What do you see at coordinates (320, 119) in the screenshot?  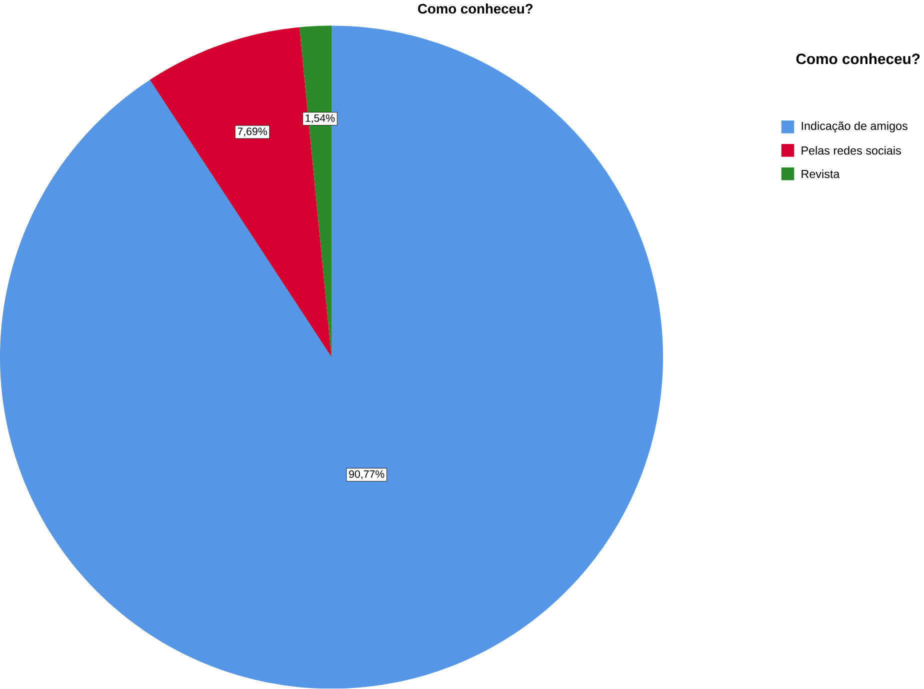 I see `data-label: 1,54%` at bounding box center [320, 119].